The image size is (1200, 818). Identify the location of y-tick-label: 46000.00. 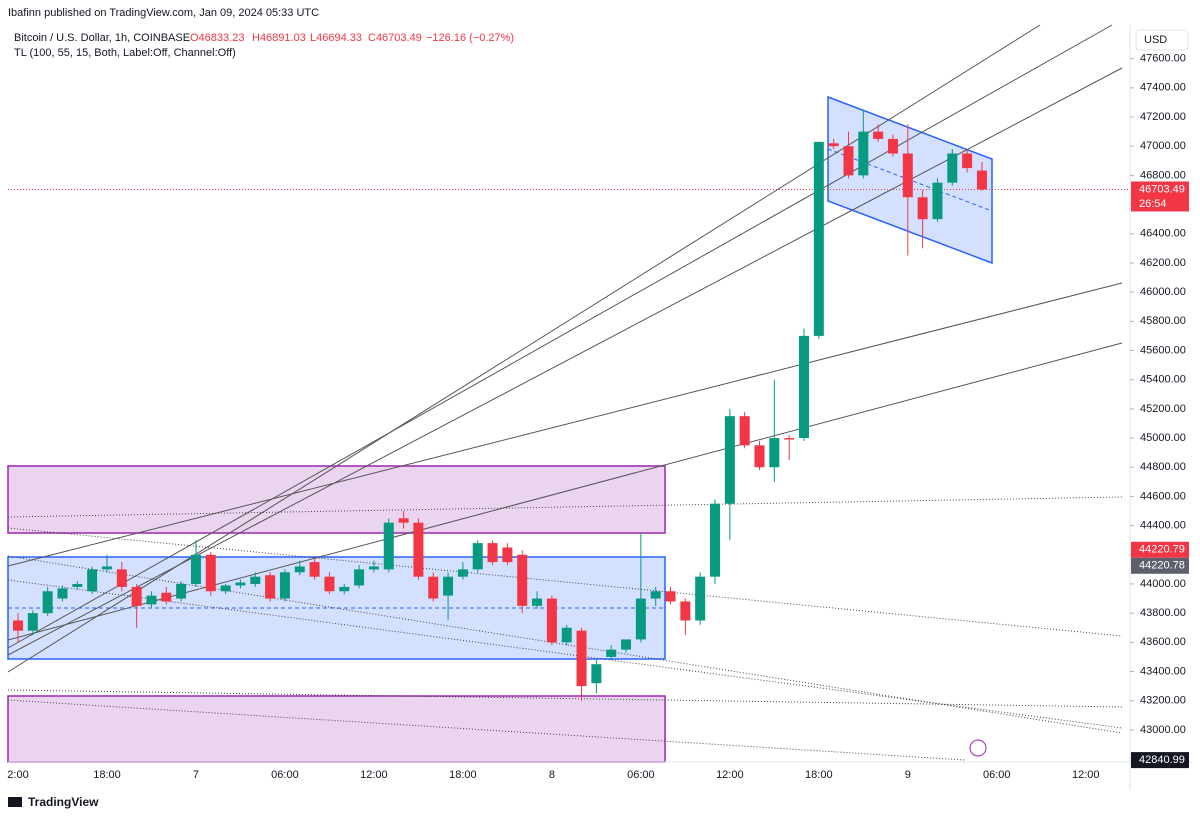
(1163, 292).